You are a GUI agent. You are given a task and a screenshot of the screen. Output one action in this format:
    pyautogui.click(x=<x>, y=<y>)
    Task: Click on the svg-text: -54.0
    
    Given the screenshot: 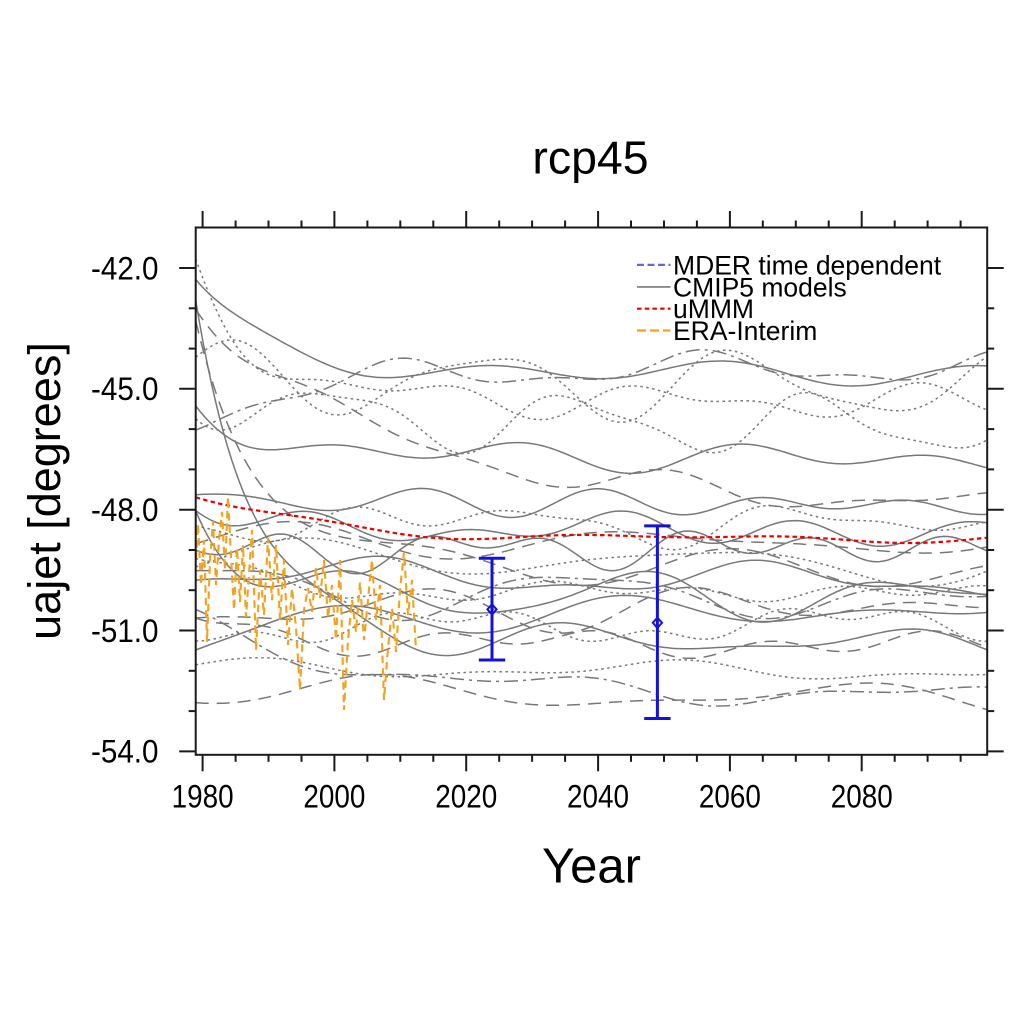 What is the action you would take?
    pyautogui.click(x=125, y=752)
    